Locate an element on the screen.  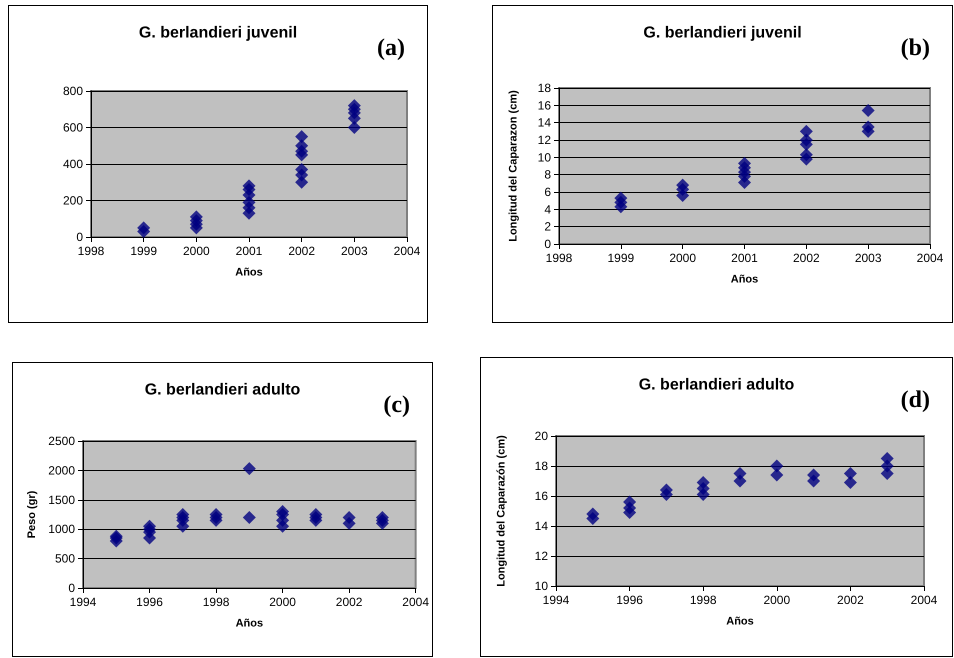
y-tick-label: 2000 is located at coordinates (62, 470).